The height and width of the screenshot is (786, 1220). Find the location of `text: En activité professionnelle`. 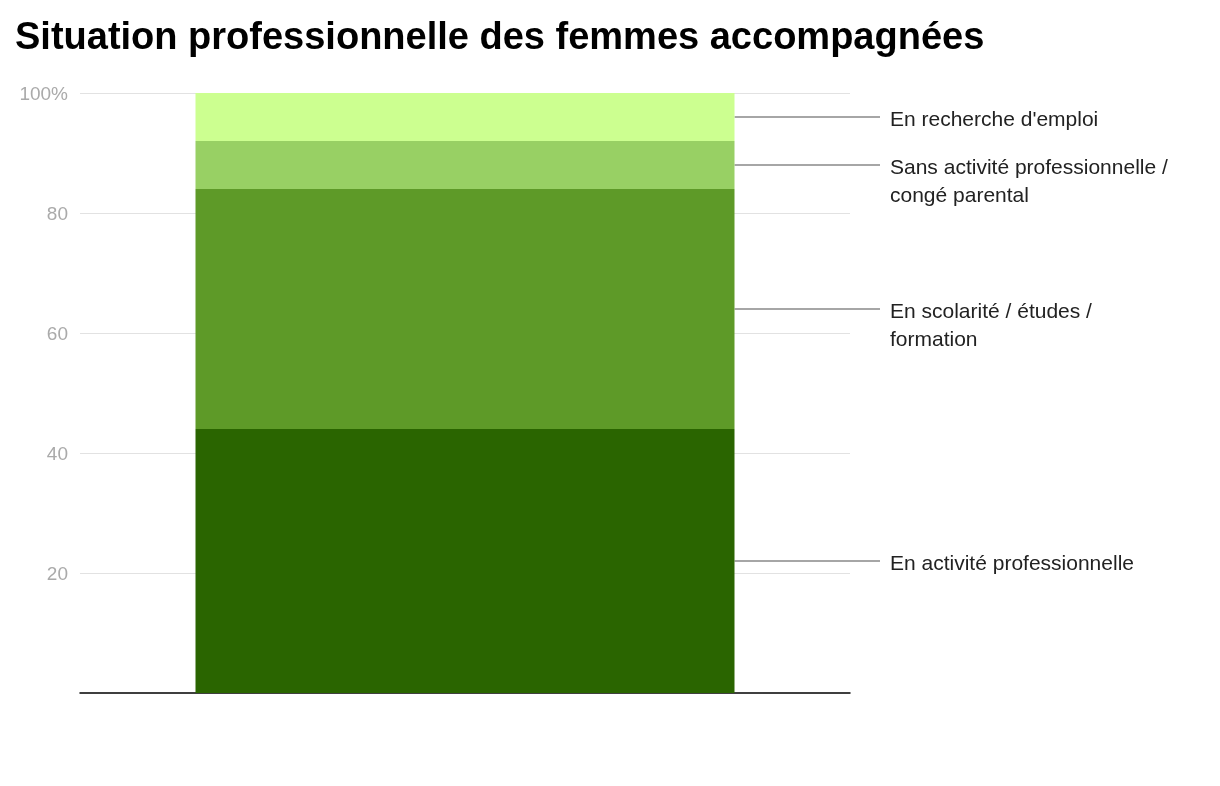

text: En activité professionnelle is located at coordinates (1012, 562).